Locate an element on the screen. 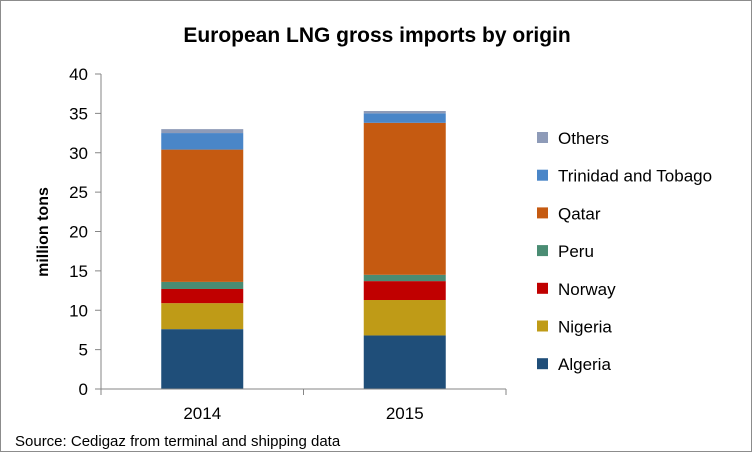 This screenshot has width=752, height=452. legend-swatch-nigeria is located at coordinates (542, 326).